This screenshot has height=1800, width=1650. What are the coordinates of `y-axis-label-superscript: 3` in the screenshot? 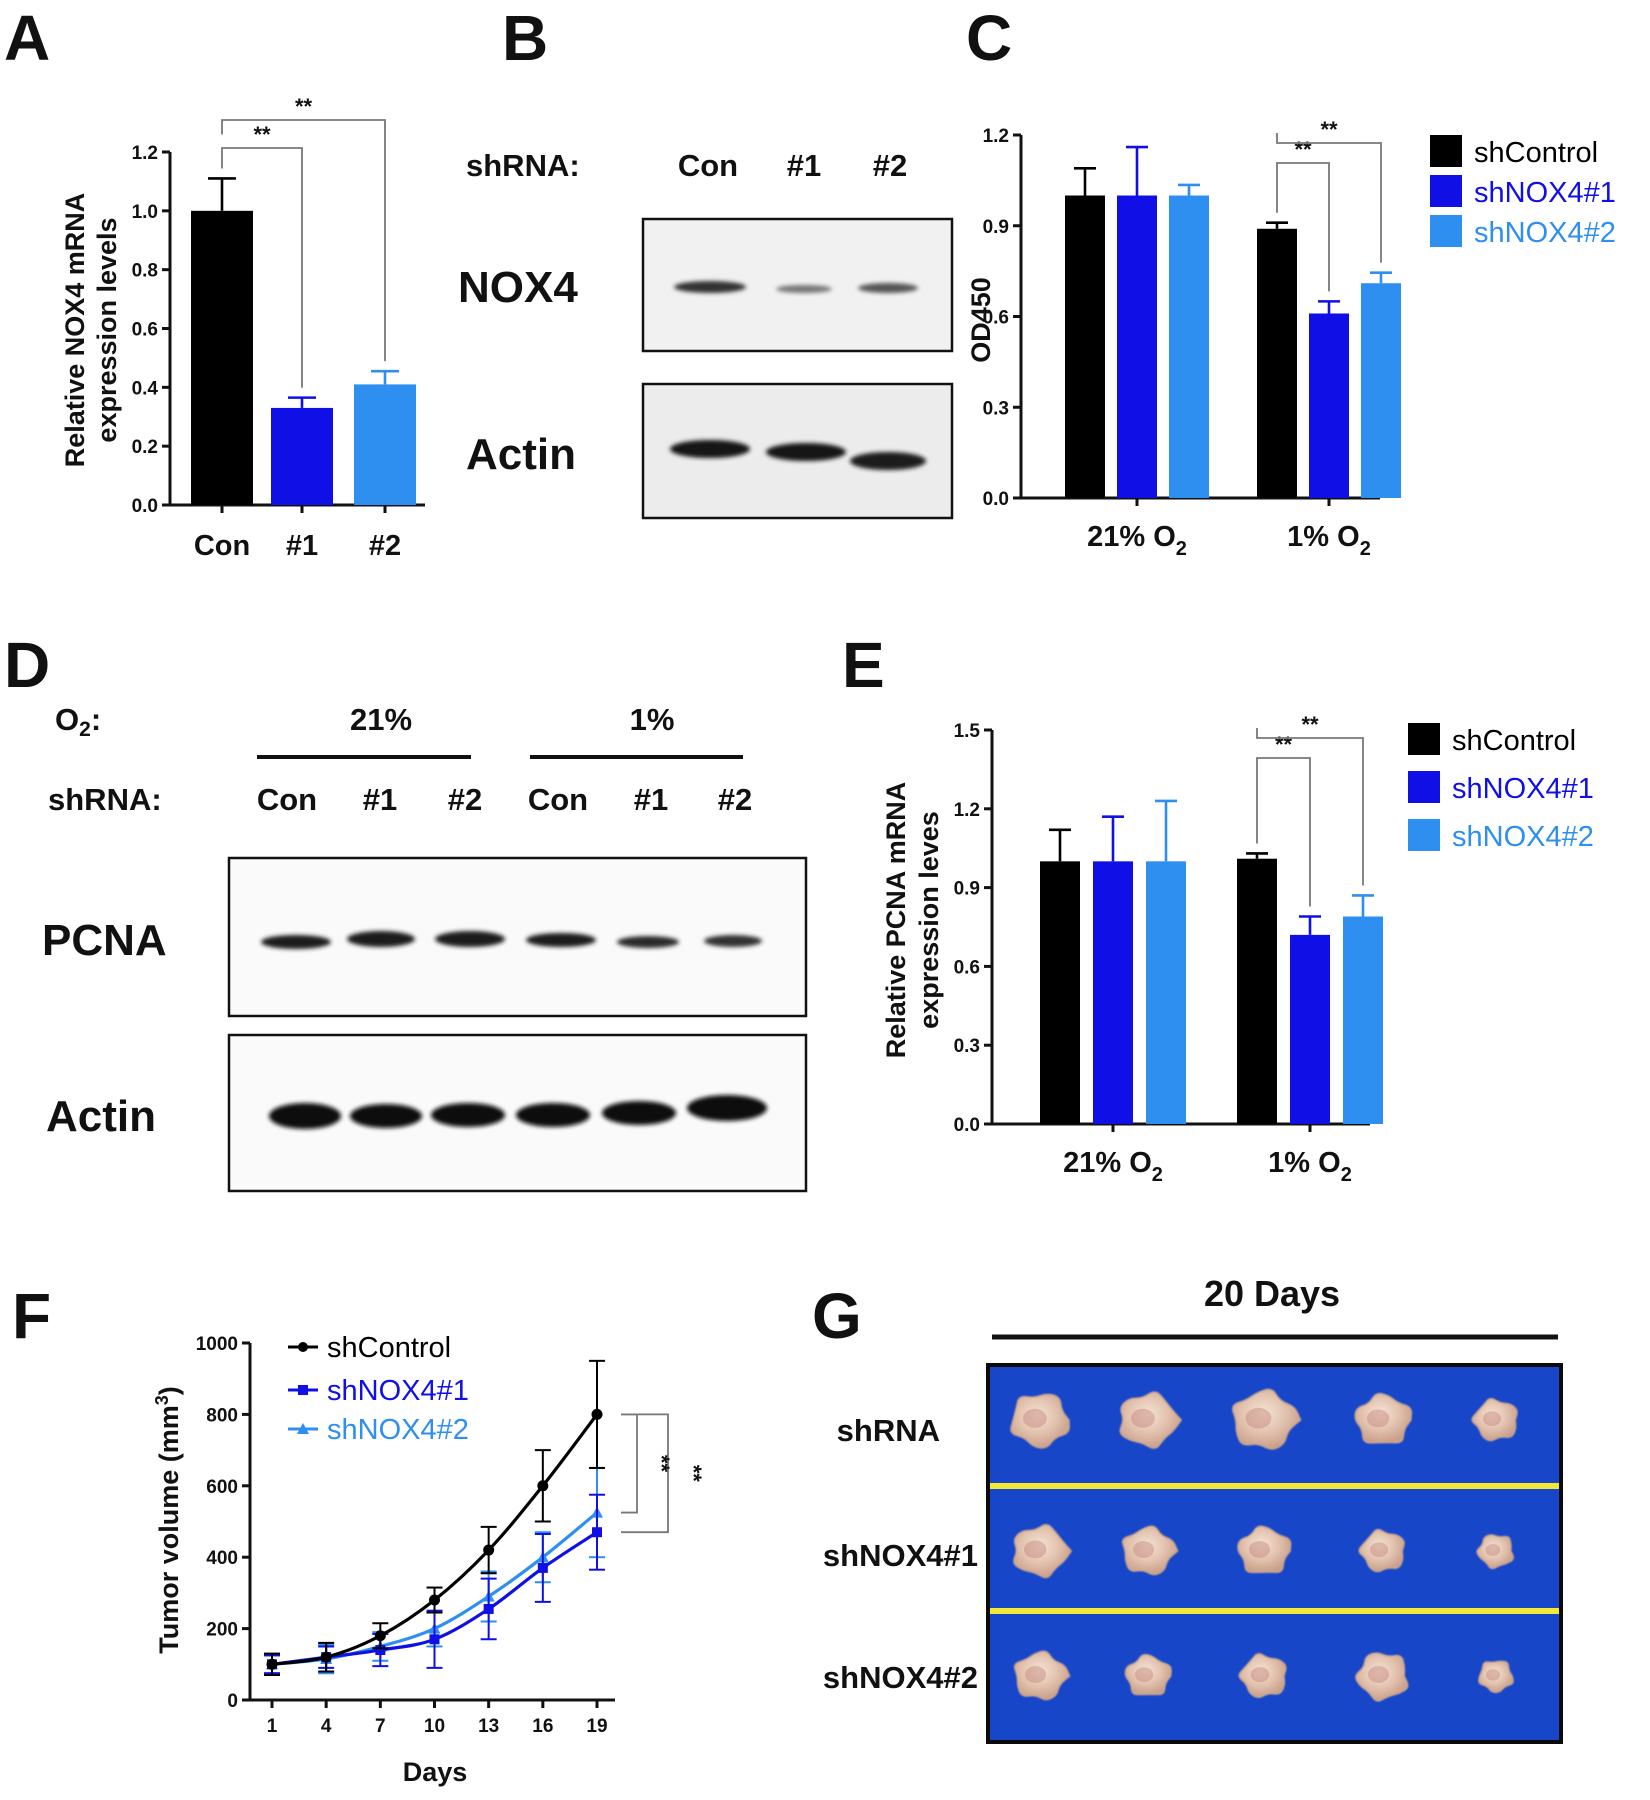 It's located at (162, 1400).